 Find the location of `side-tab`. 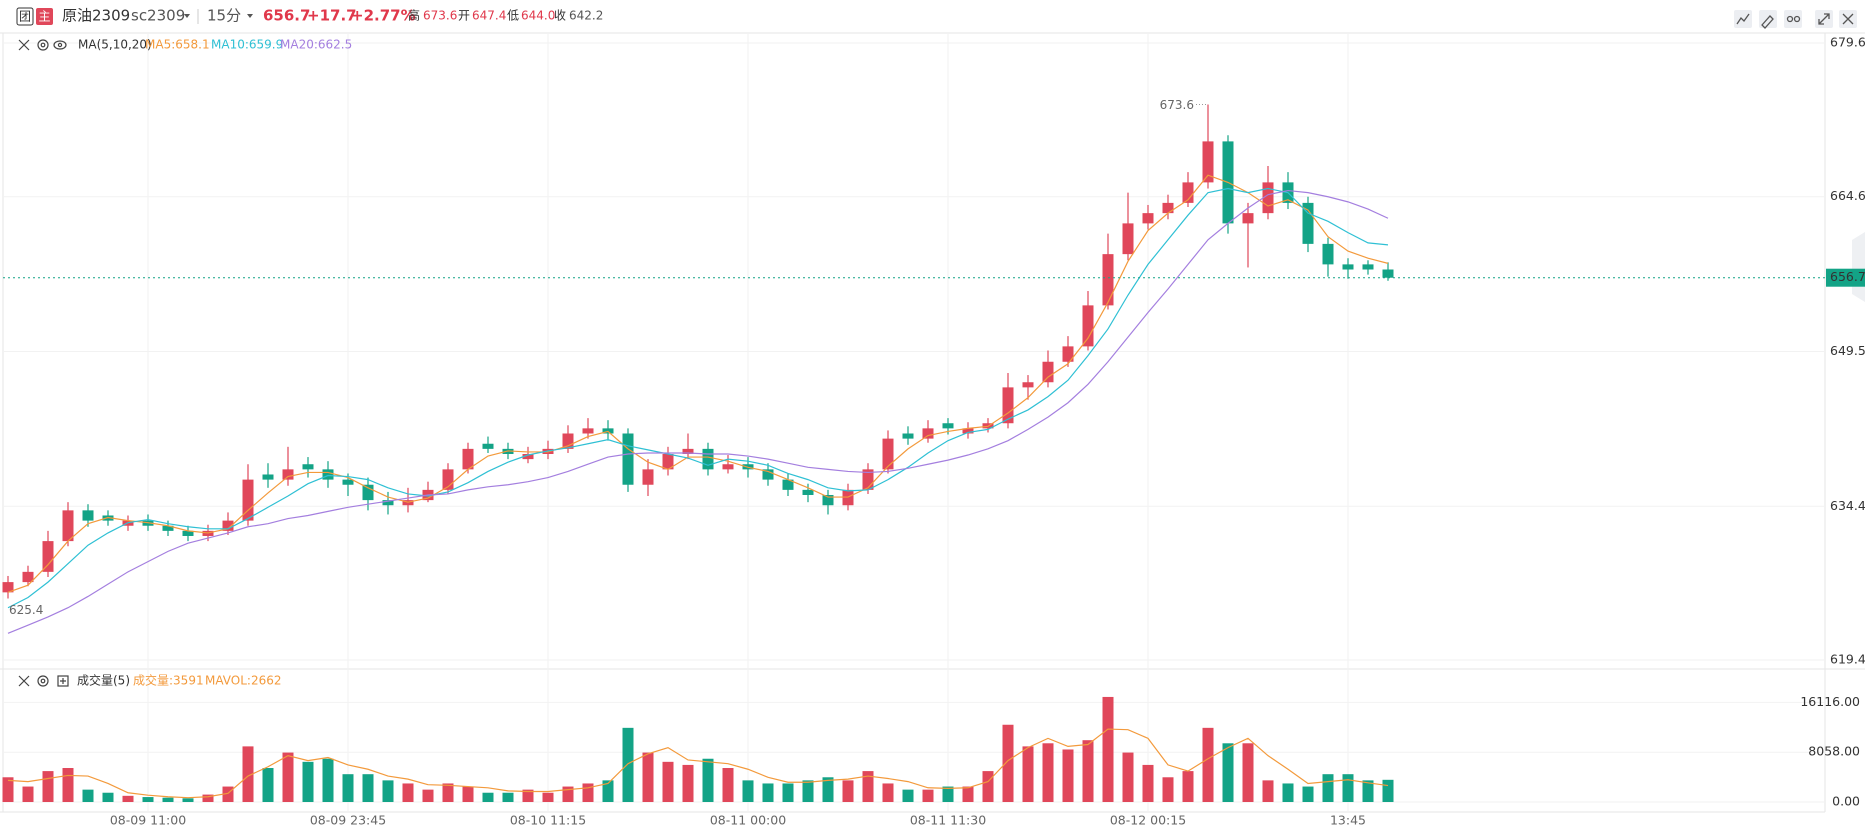

side-tab is located at coordinates (1858, 267).